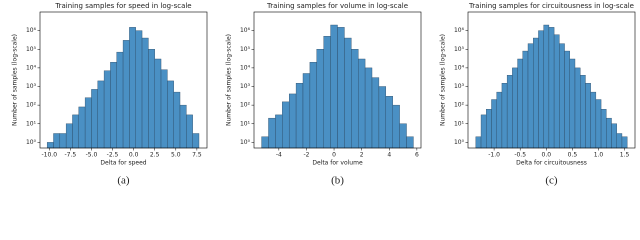 The image size is (640, 240). Describe the element at coordinates (494, 155) in the screenshot. I see `x-tick-label: -1.0` at that location.